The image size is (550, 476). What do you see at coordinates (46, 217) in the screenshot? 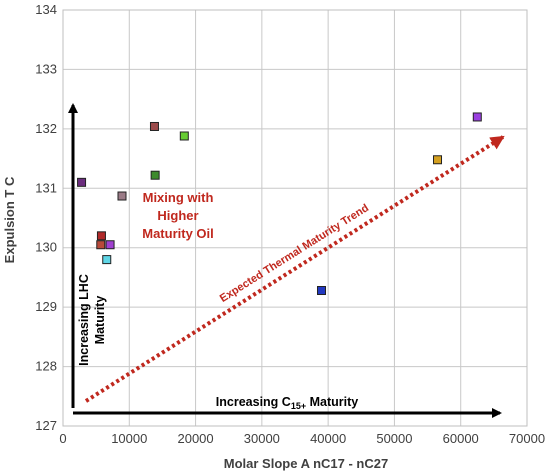
I see `y-axis-ticks: 127 128 129 130 131 132 133 134` at bounding box center [46, 217].